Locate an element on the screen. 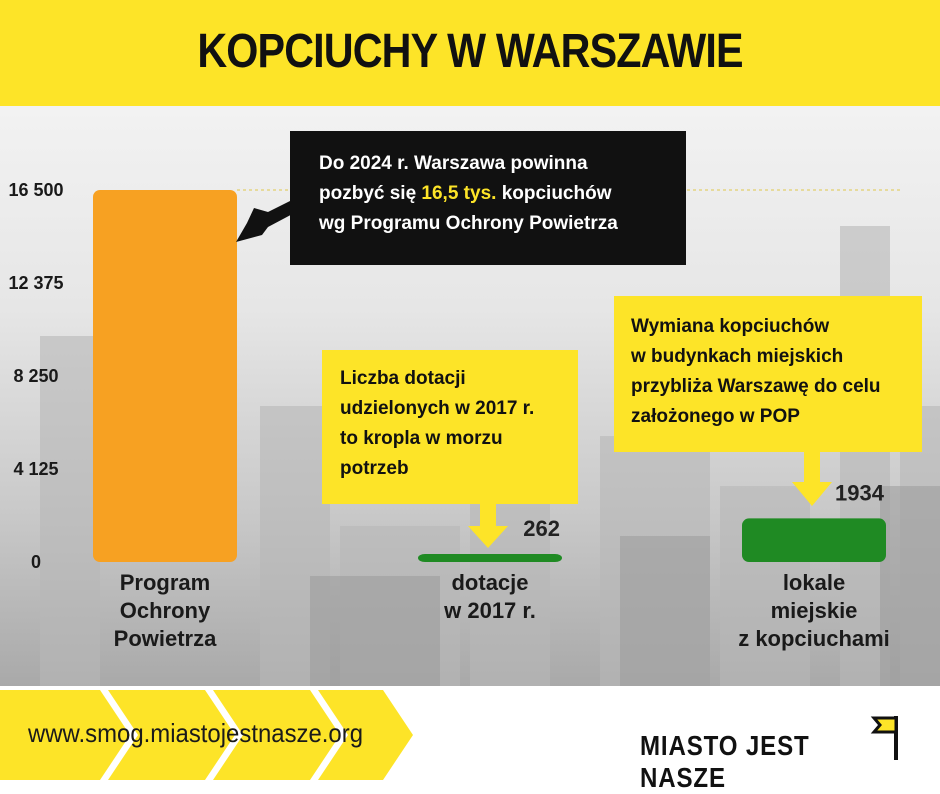 This screenshot has height=794, width=940. y-tick-label: 4 125 is located at coordinates (35, 469).